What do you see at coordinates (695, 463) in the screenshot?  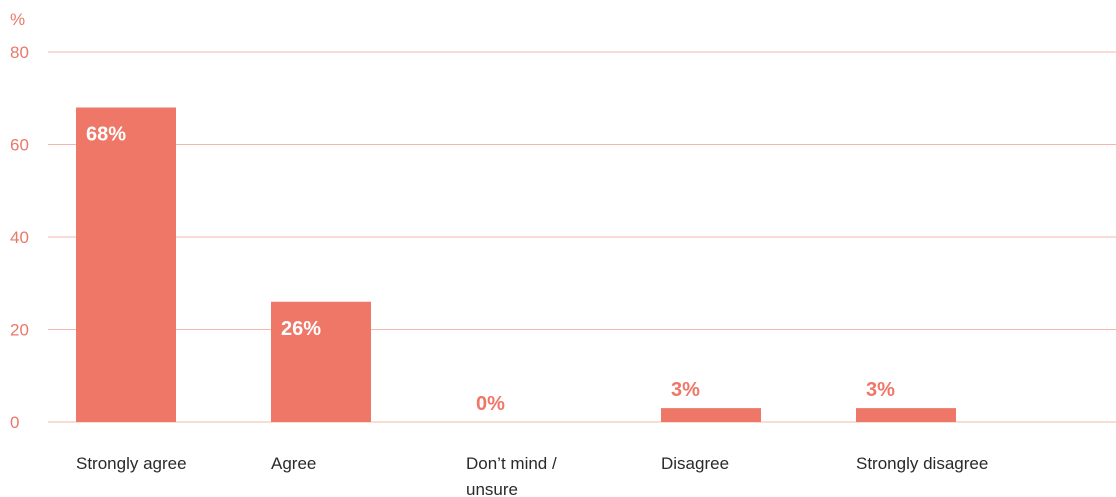 I see `x-tick-label: Disagree` at bounding box center [695, 463].